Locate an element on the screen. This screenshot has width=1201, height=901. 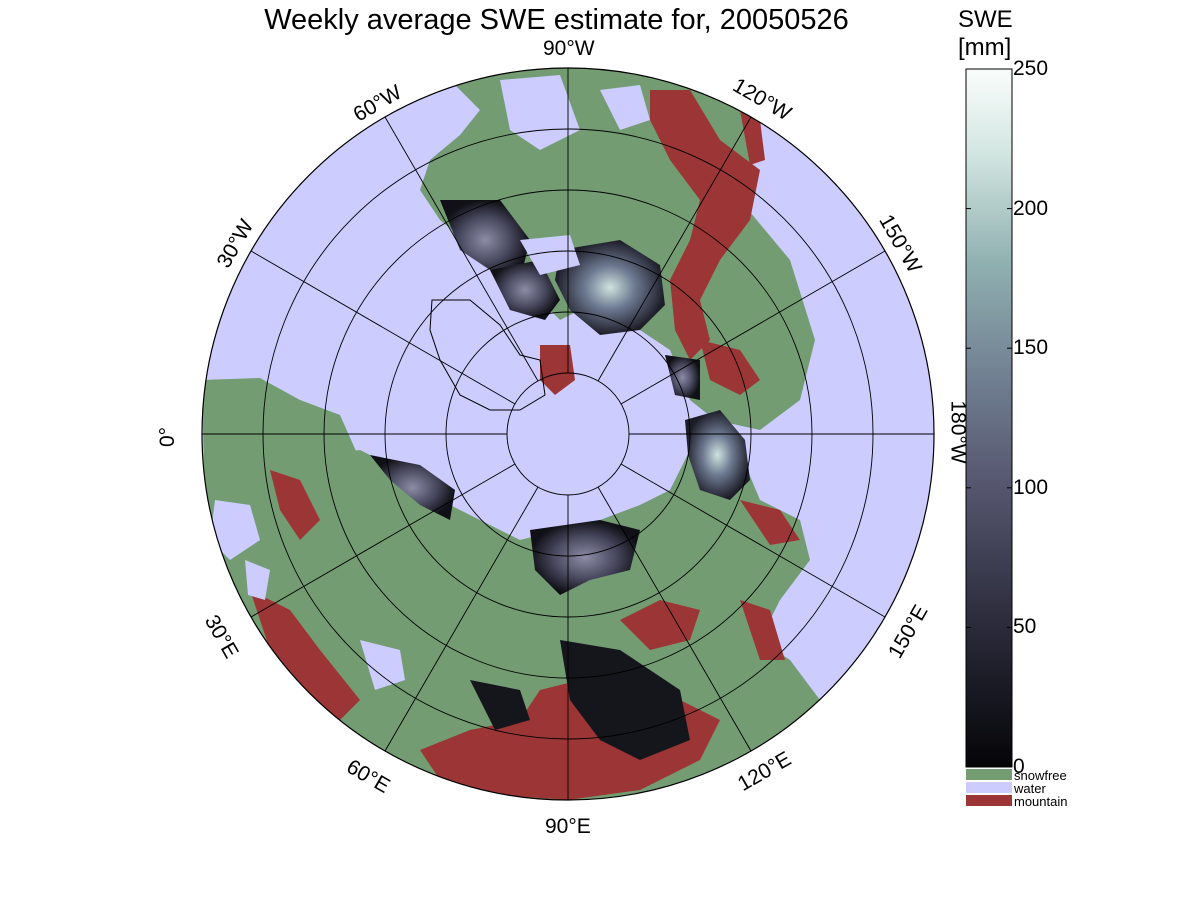
colorbar-title-line2: [mm] is located at coordinates (985, 47).